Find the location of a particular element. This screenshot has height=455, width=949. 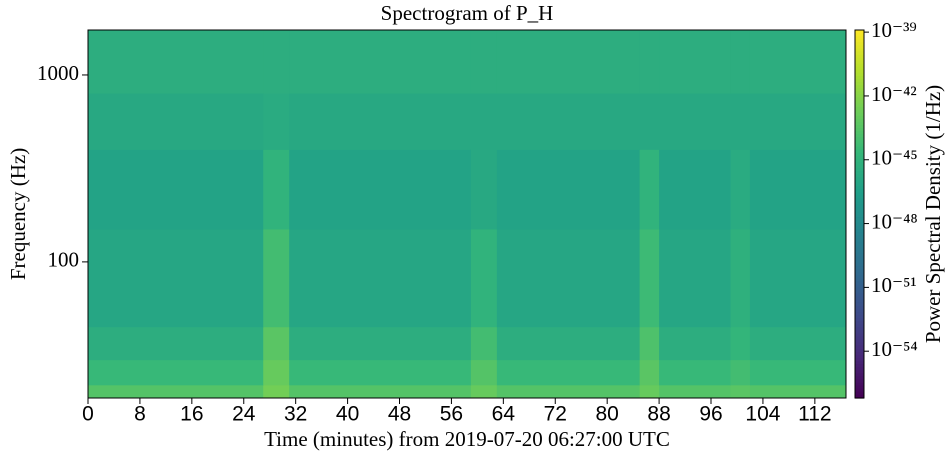

colorbar-label: Power Spectral Density (1/Hz) is located at coordinates (933, 214).